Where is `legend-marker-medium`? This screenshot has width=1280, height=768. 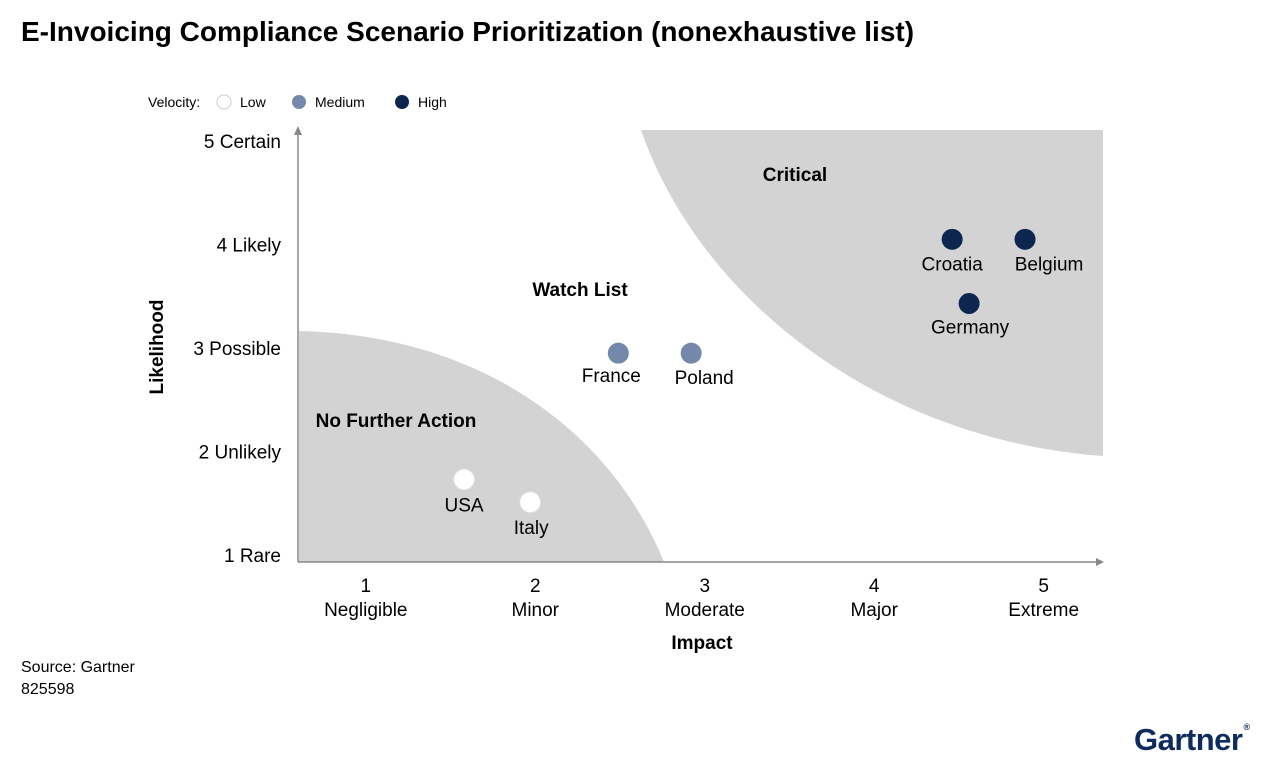 legend-marker-medium is located at coordinates (299, 102).